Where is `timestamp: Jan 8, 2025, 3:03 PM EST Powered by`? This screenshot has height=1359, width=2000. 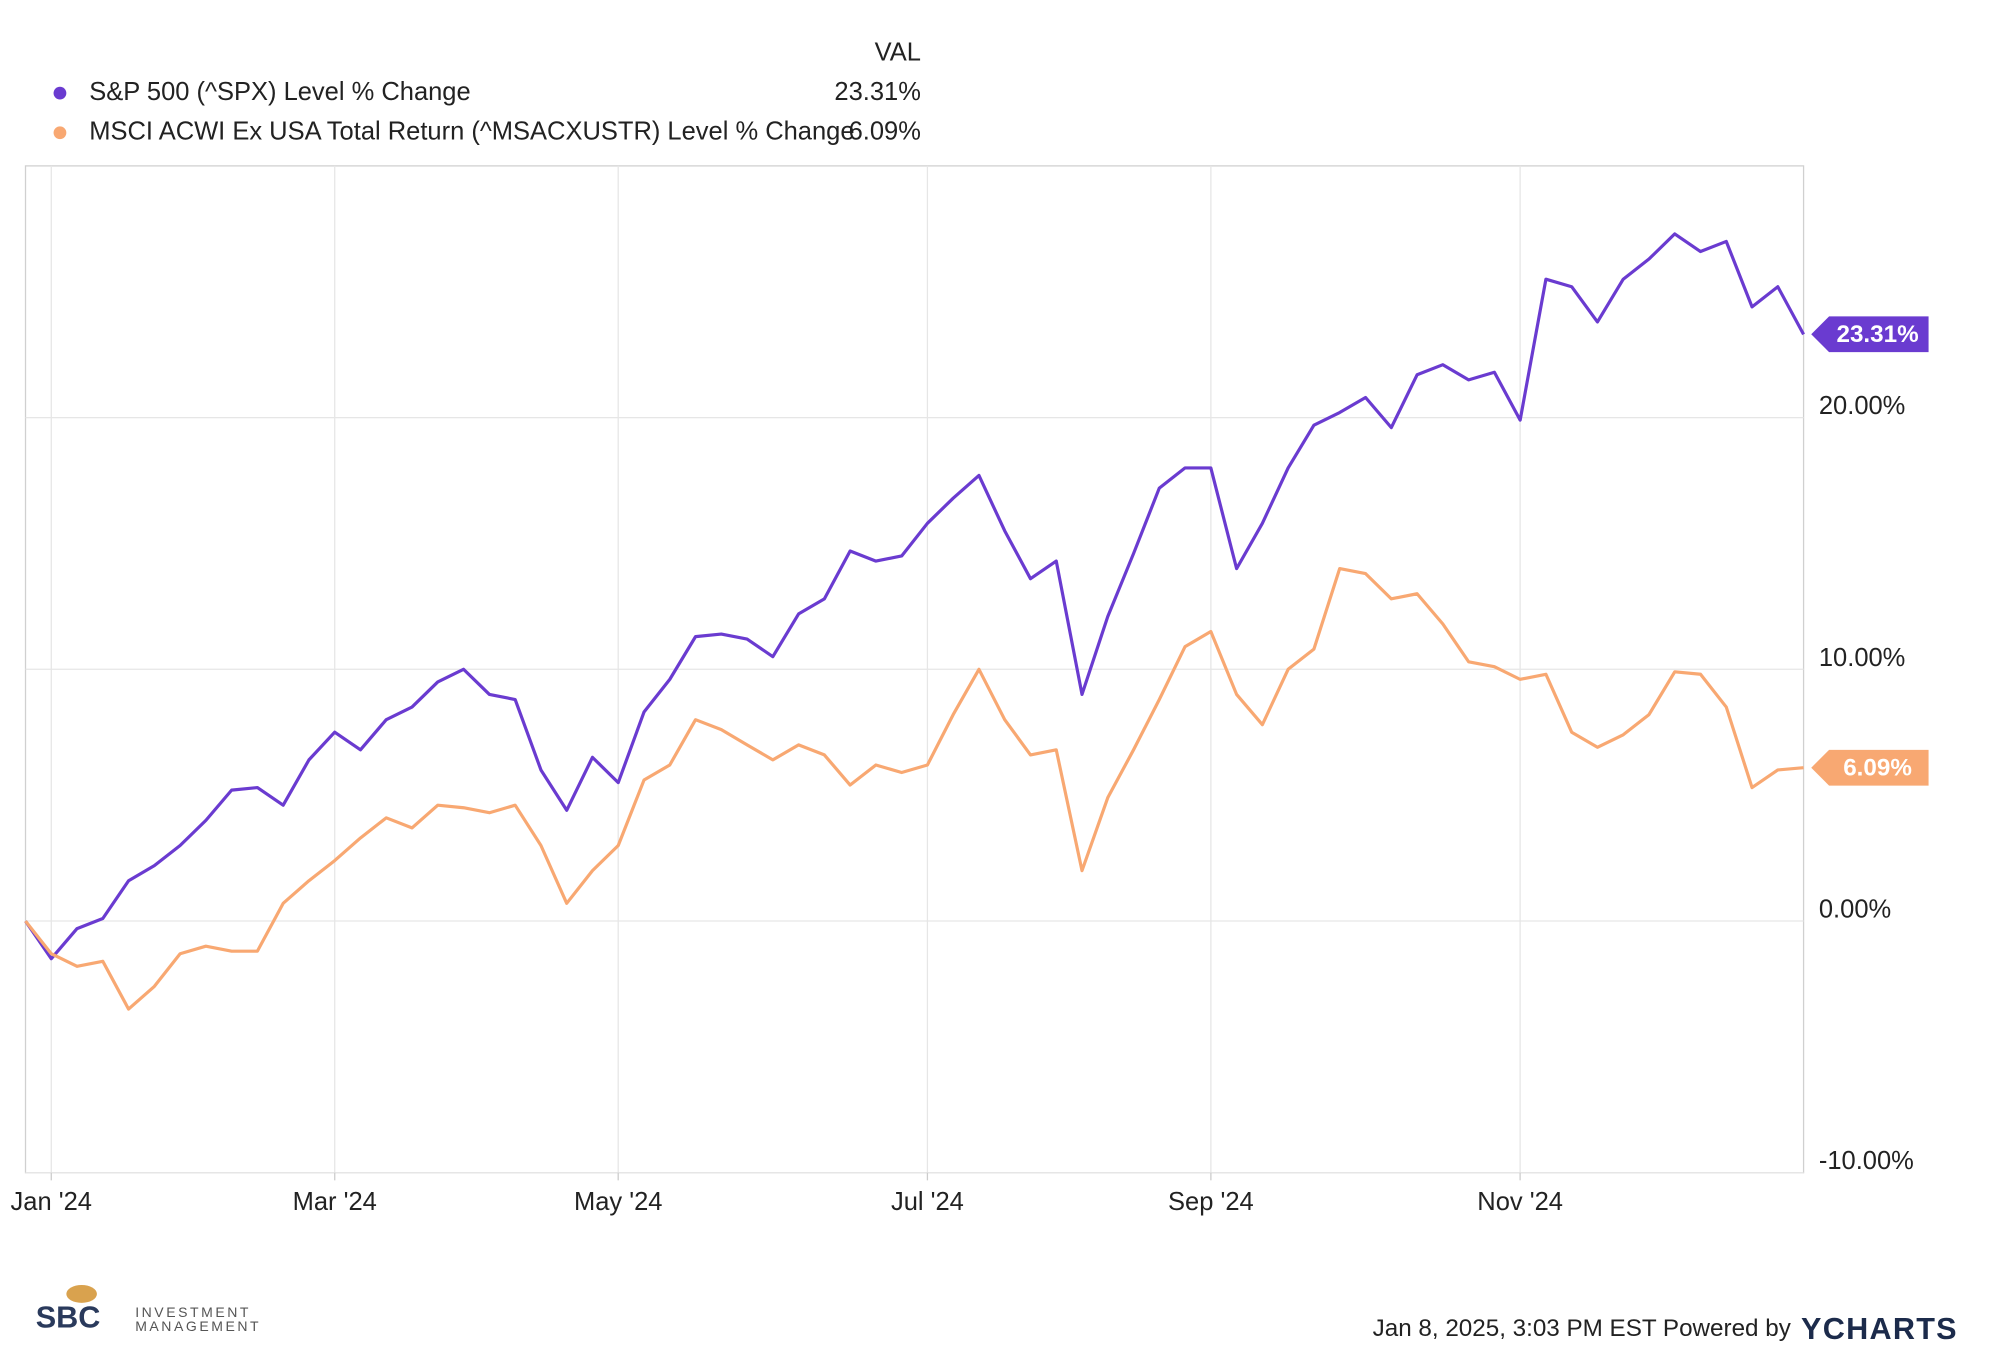 timestamp: Jan 8, 2025, 3:03 PM EST Powered by is located at coordinates (1582, 1328).